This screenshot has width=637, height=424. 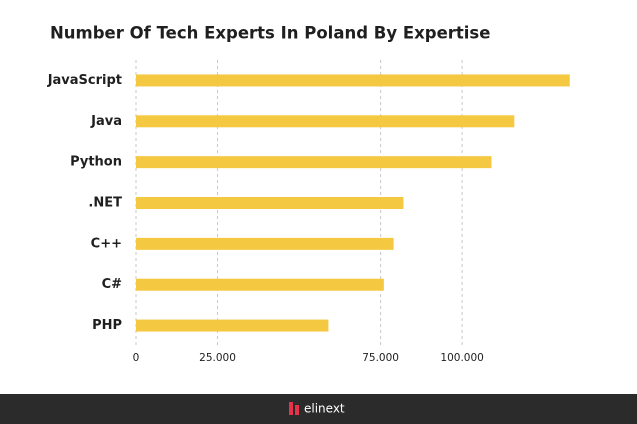 What do you see at coordinates (217, 358) in the screenshot?
I see `x-tick-label: 25.000` at bounding box center [217, 358].